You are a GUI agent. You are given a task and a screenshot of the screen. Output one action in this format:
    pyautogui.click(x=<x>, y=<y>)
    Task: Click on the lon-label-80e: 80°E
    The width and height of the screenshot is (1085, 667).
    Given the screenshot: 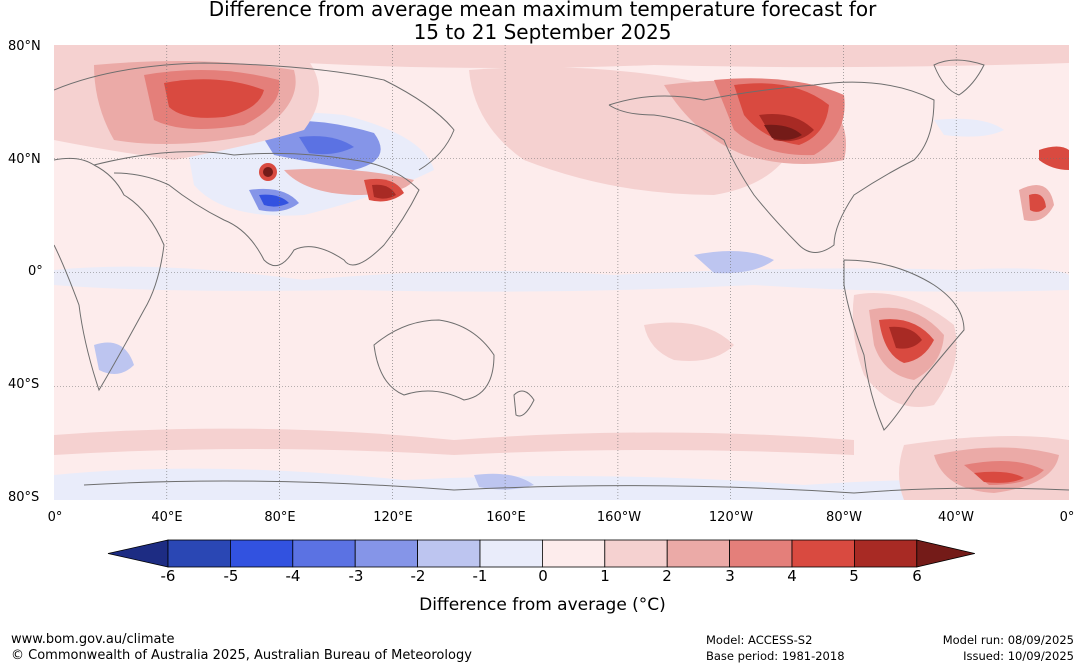 What is the action you would take?
    pyautogui.click(x=280, y=517)
    